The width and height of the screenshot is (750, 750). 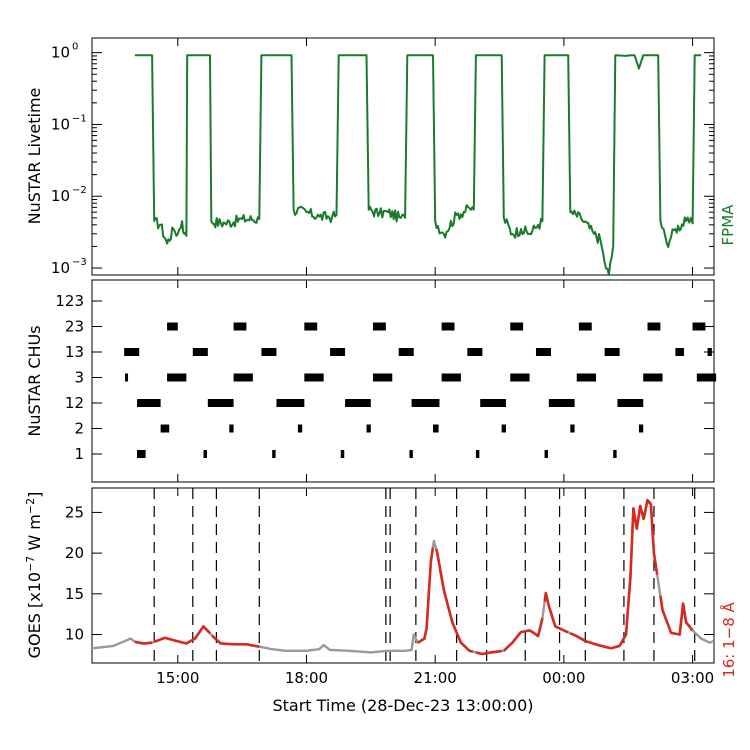 I want to click on goes-ylabel-exp2: −2, so click(x=30, y=506).